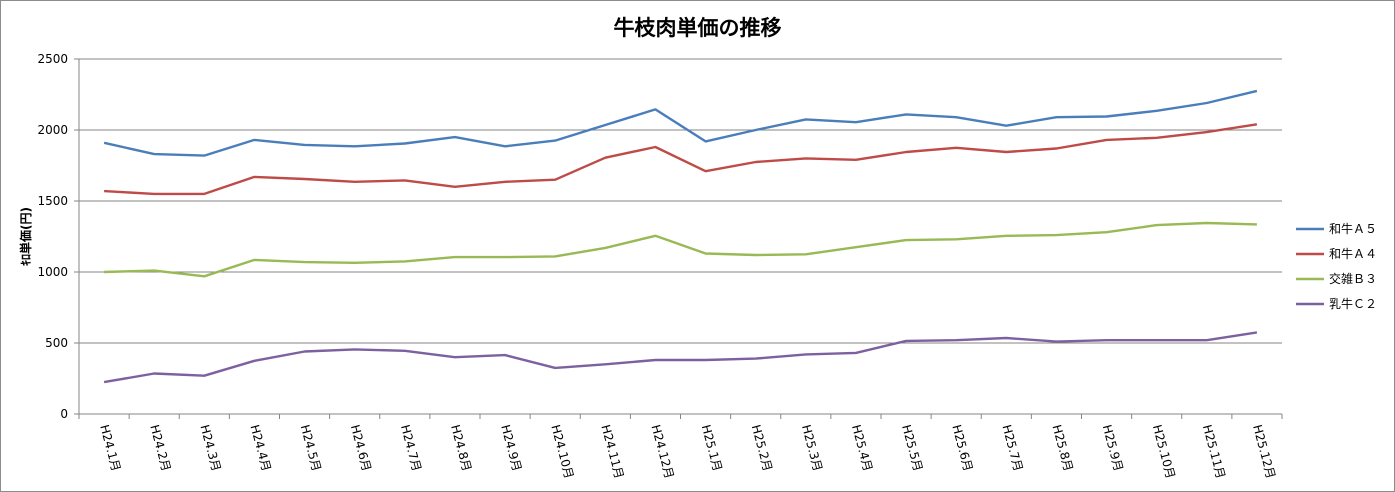 Image resolution: width=1395 pixels, height=492 pixels. What do you see at coordinates (712, 448) in the screenshot?
I see `x-tick-label: H25.1月` at bounding box center [712, 448].